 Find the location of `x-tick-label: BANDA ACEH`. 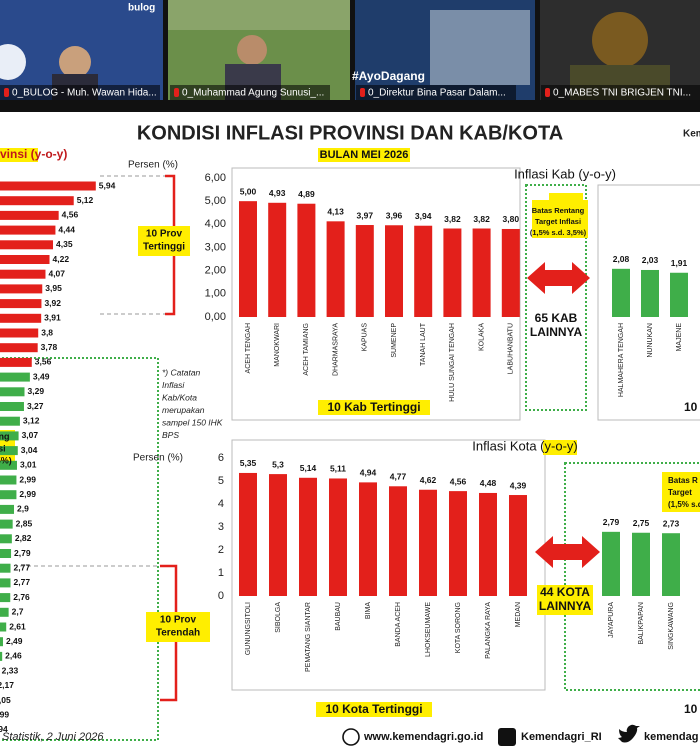

x-tick-label: BANDA ACEH is located at coordinates (398, 624).